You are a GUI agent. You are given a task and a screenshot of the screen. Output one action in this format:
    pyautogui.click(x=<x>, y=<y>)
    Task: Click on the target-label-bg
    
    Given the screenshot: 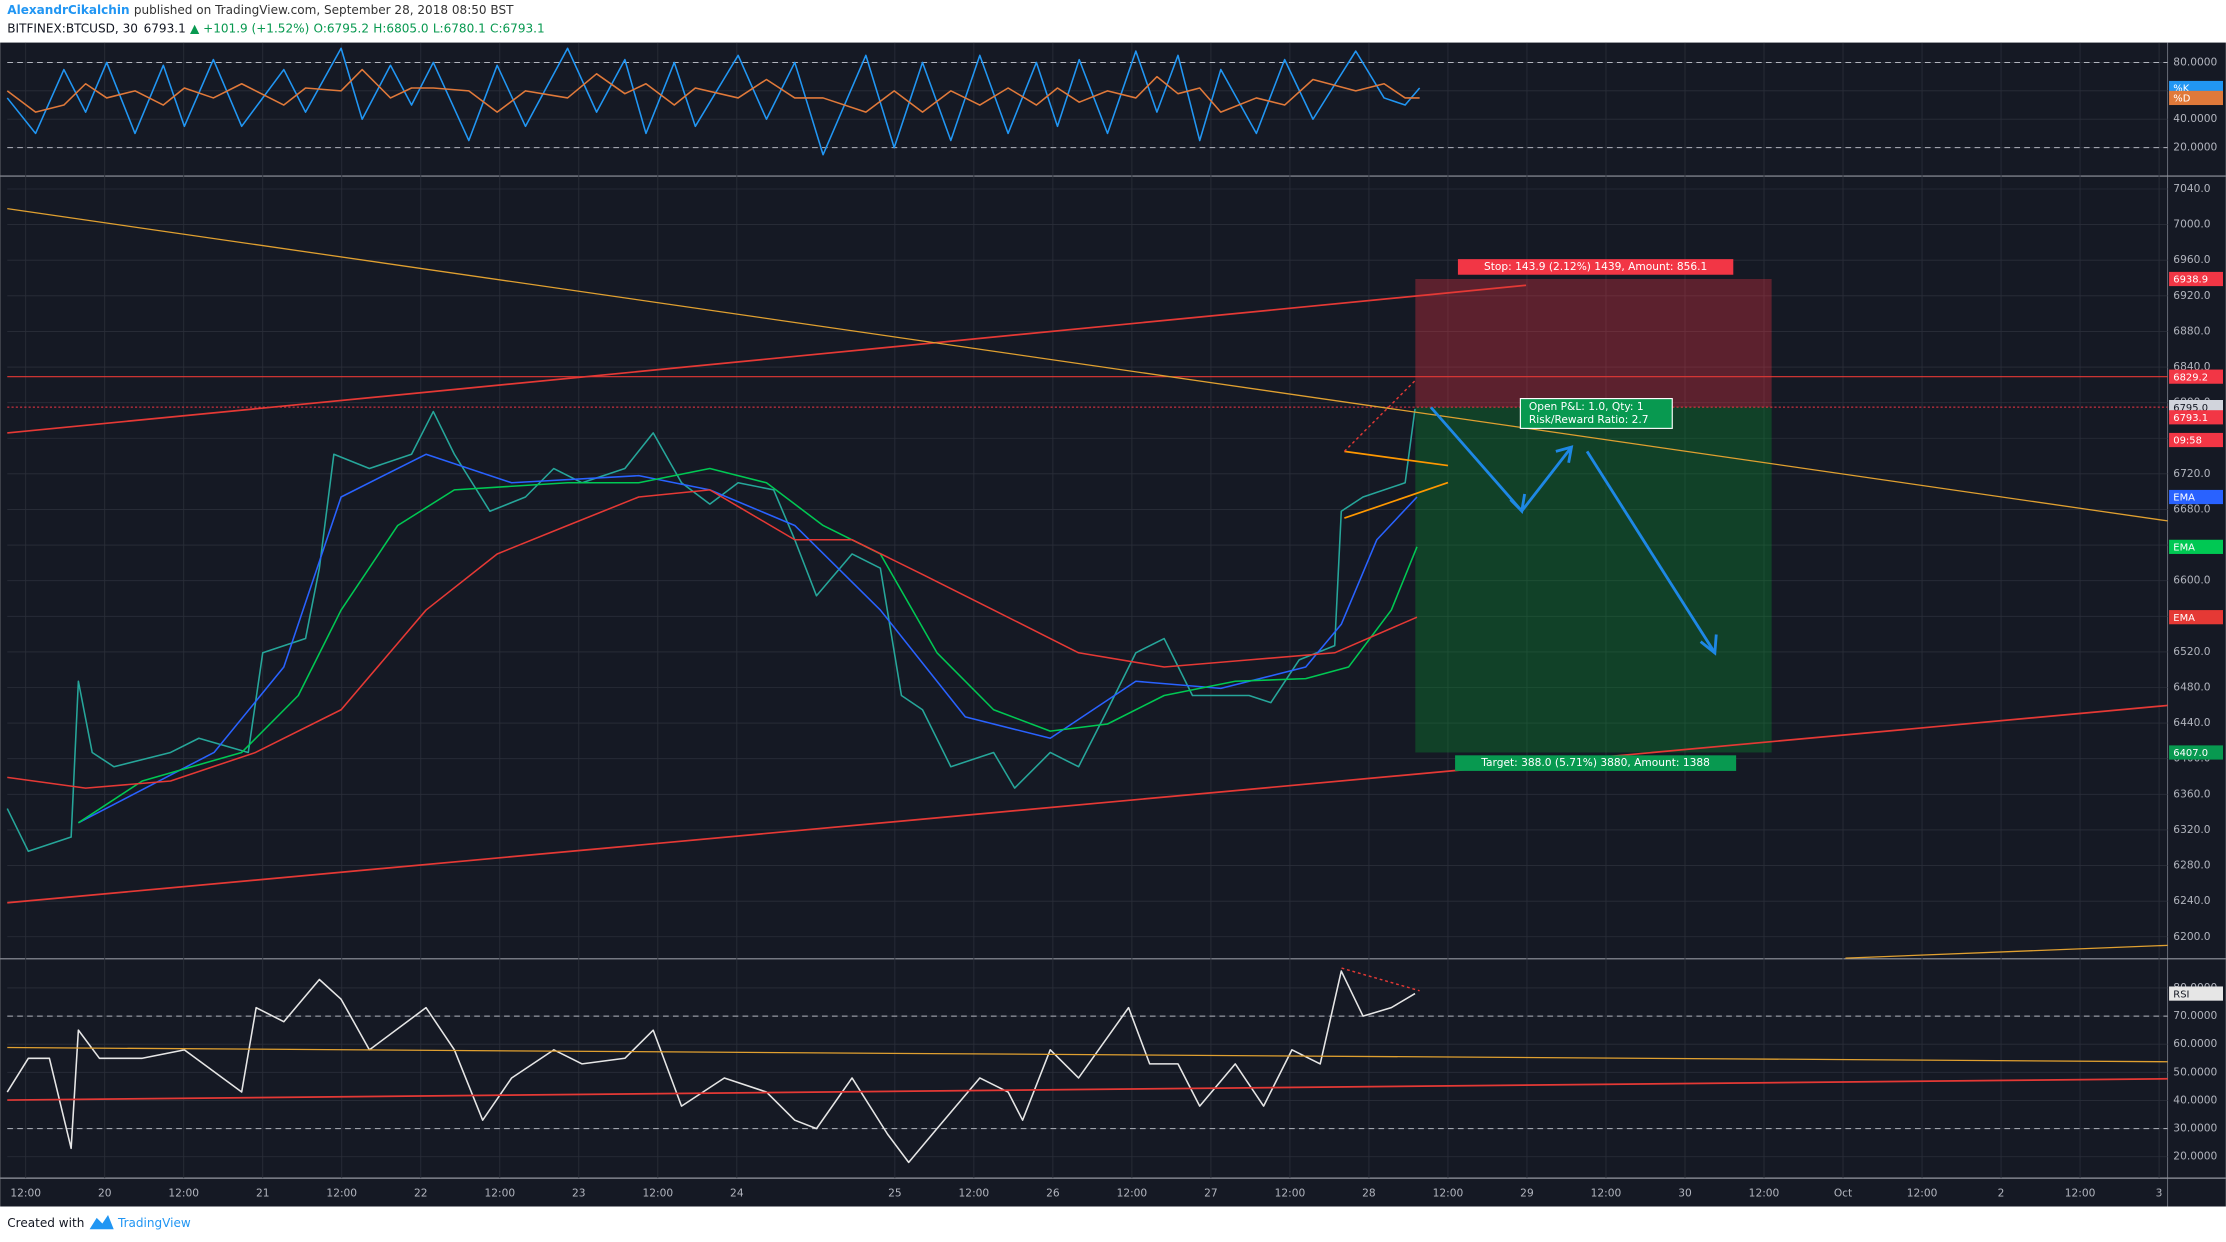 What is the action you would take?
    pyautogui.click(x=1596, y=763)
    